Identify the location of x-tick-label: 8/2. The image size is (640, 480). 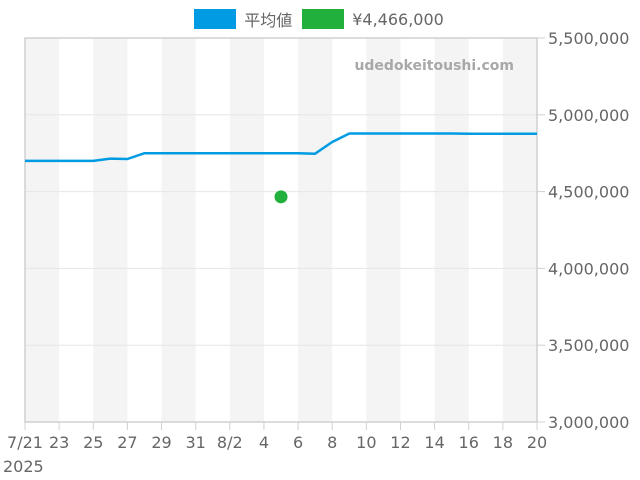
(230, 442).